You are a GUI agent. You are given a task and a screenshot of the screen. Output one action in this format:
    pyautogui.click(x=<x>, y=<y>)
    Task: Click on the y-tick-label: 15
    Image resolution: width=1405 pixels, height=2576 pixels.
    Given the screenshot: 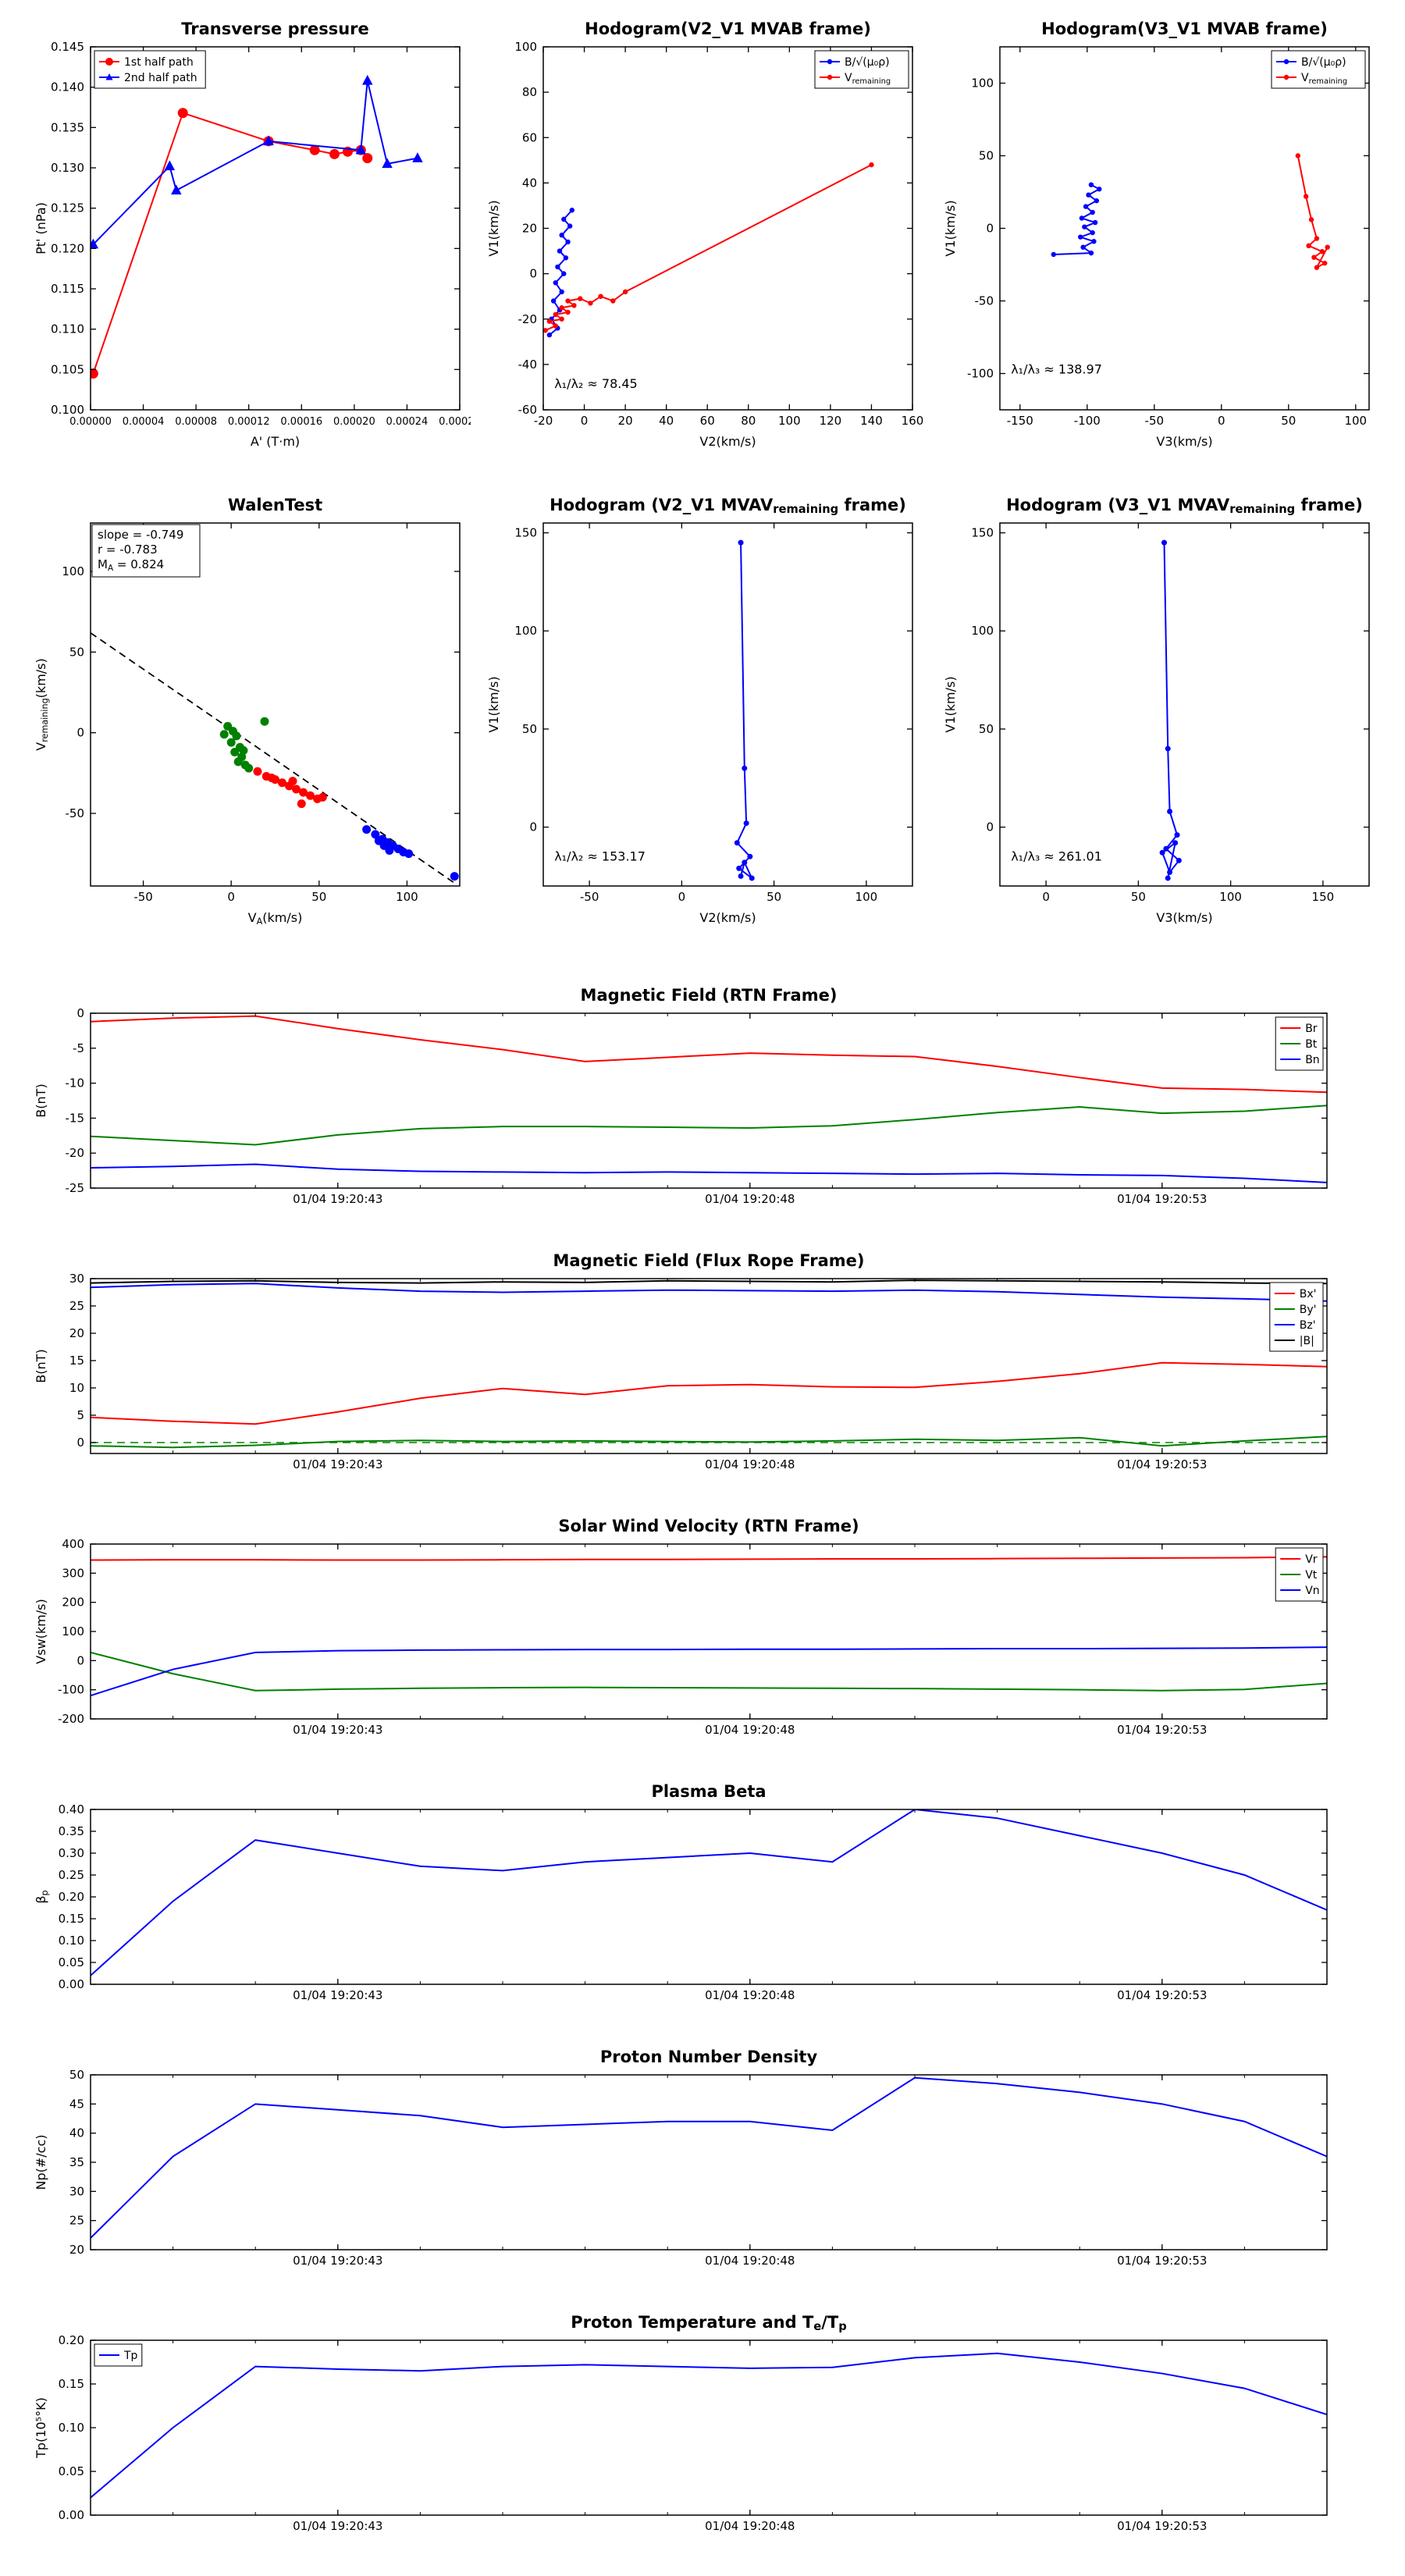 What is the action you would take?
    pyautogui.click(x=76, y=1361)
    